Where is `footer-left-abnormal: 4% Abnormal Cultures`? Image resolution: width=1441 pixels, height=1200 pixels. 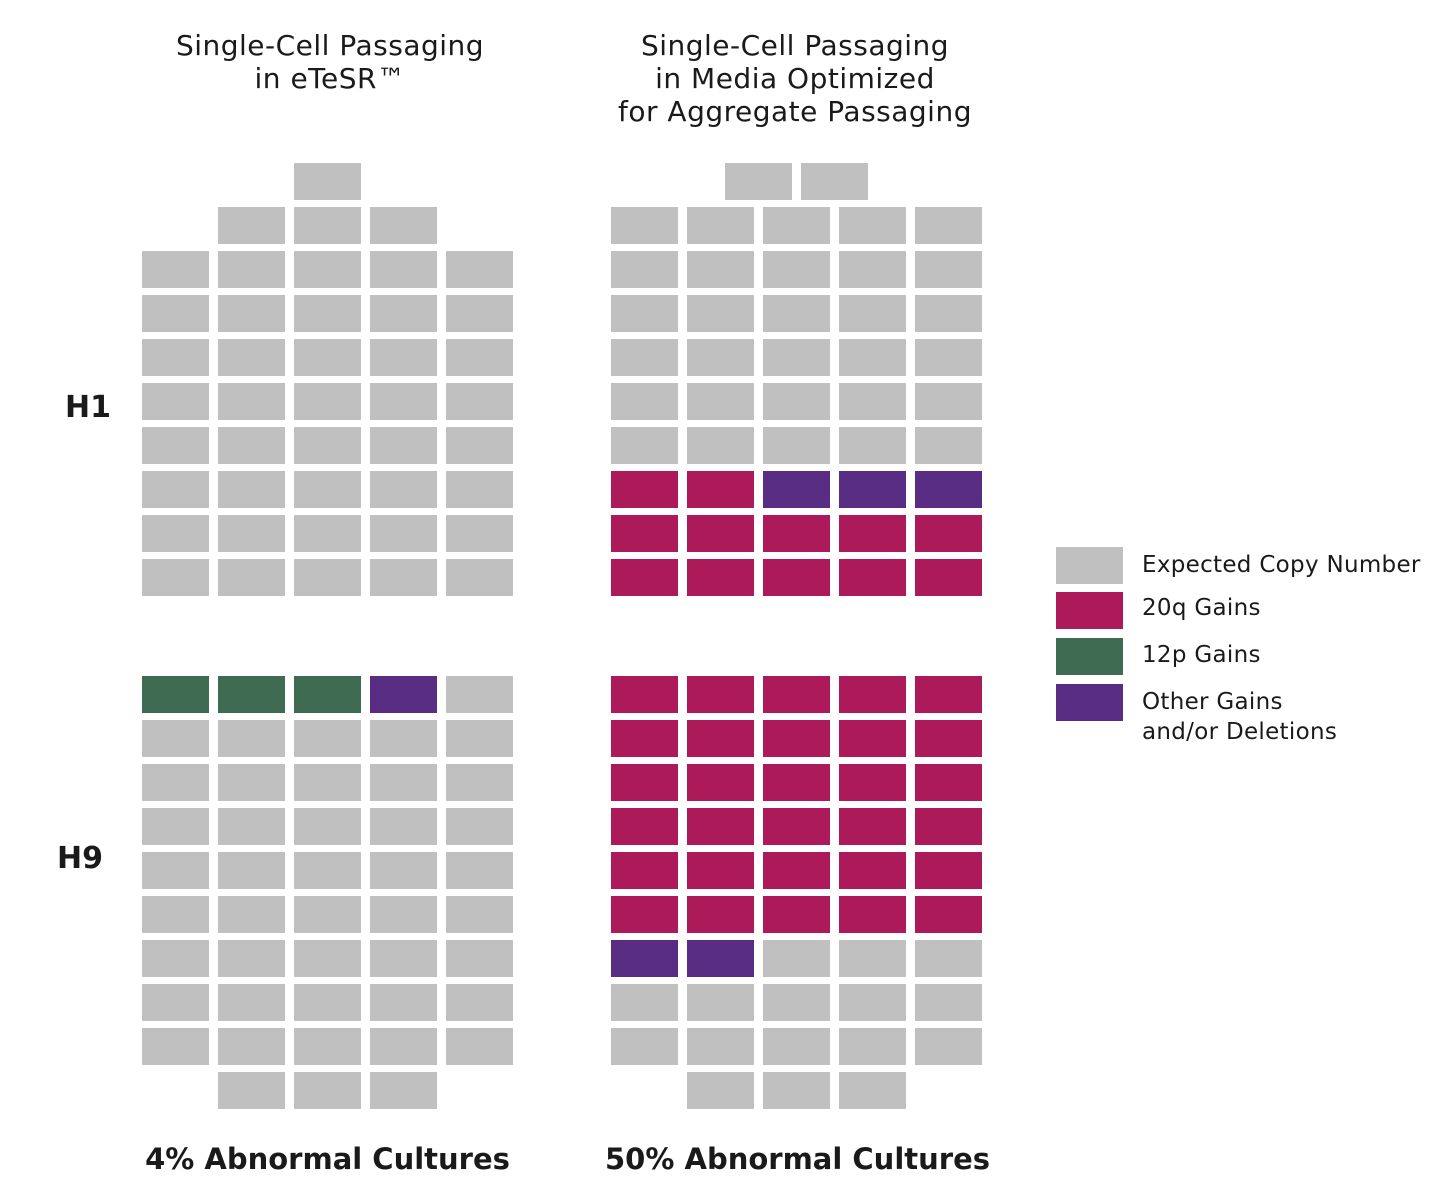
footer-left-abnormal: 4% Abnormal Cultures is located at coordinates (327, 1159).